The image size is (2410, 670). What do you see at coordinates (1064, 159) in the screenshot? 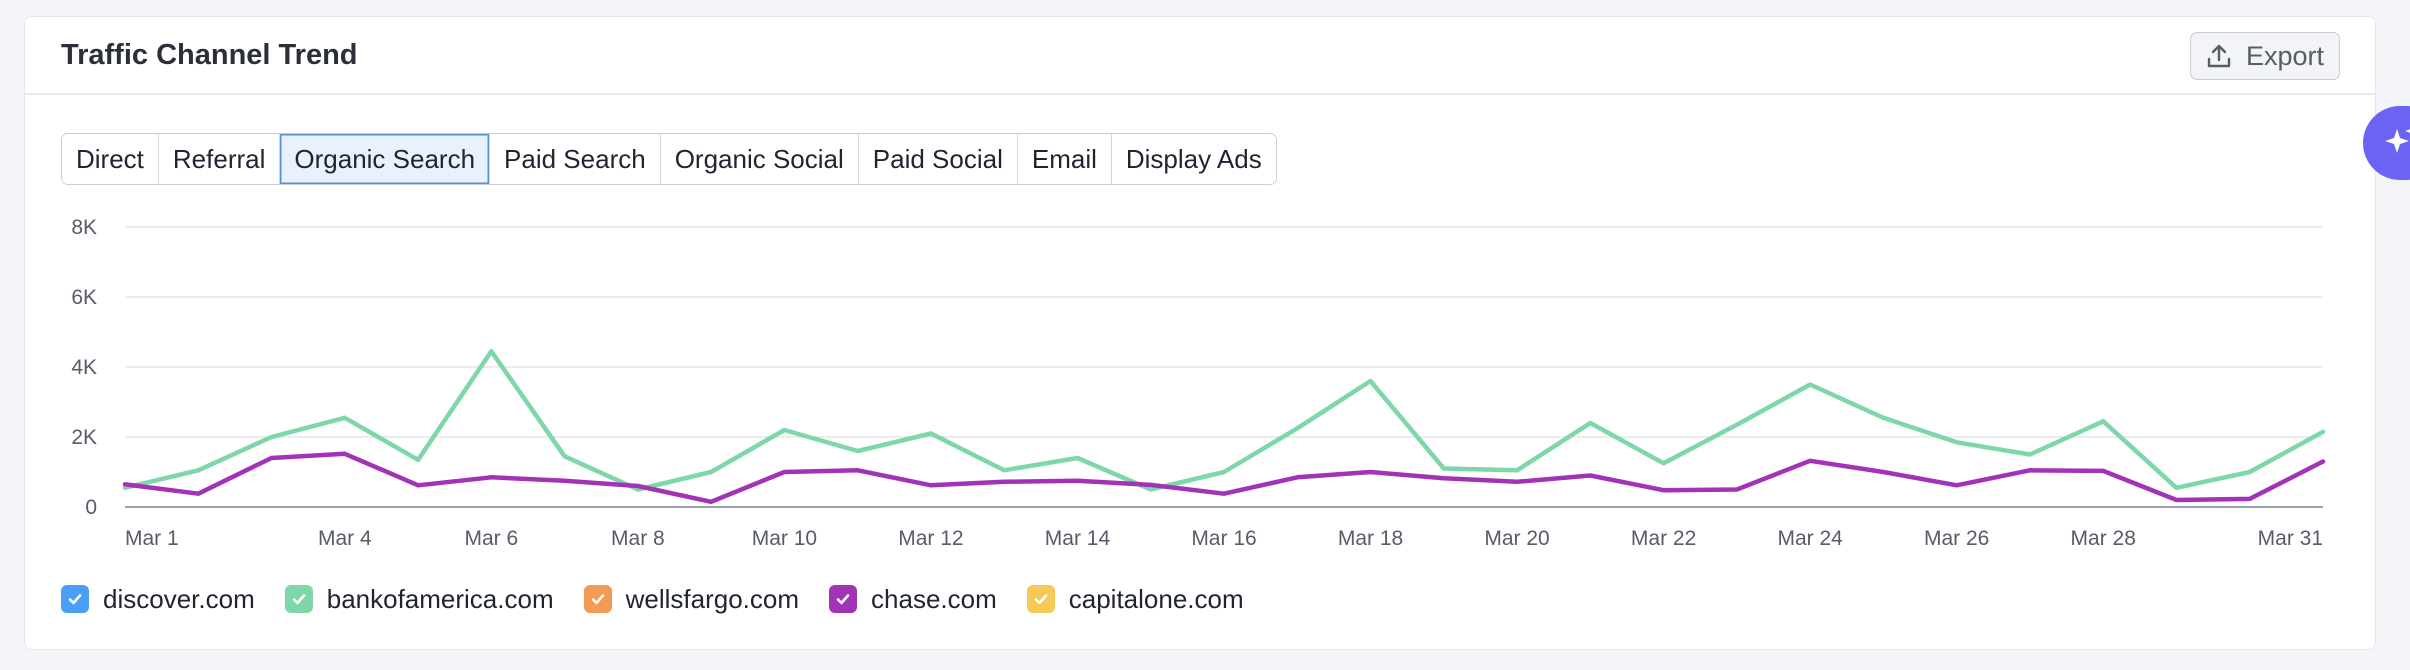
I see `tab-email: Email` at bounding box center [1064, 159].